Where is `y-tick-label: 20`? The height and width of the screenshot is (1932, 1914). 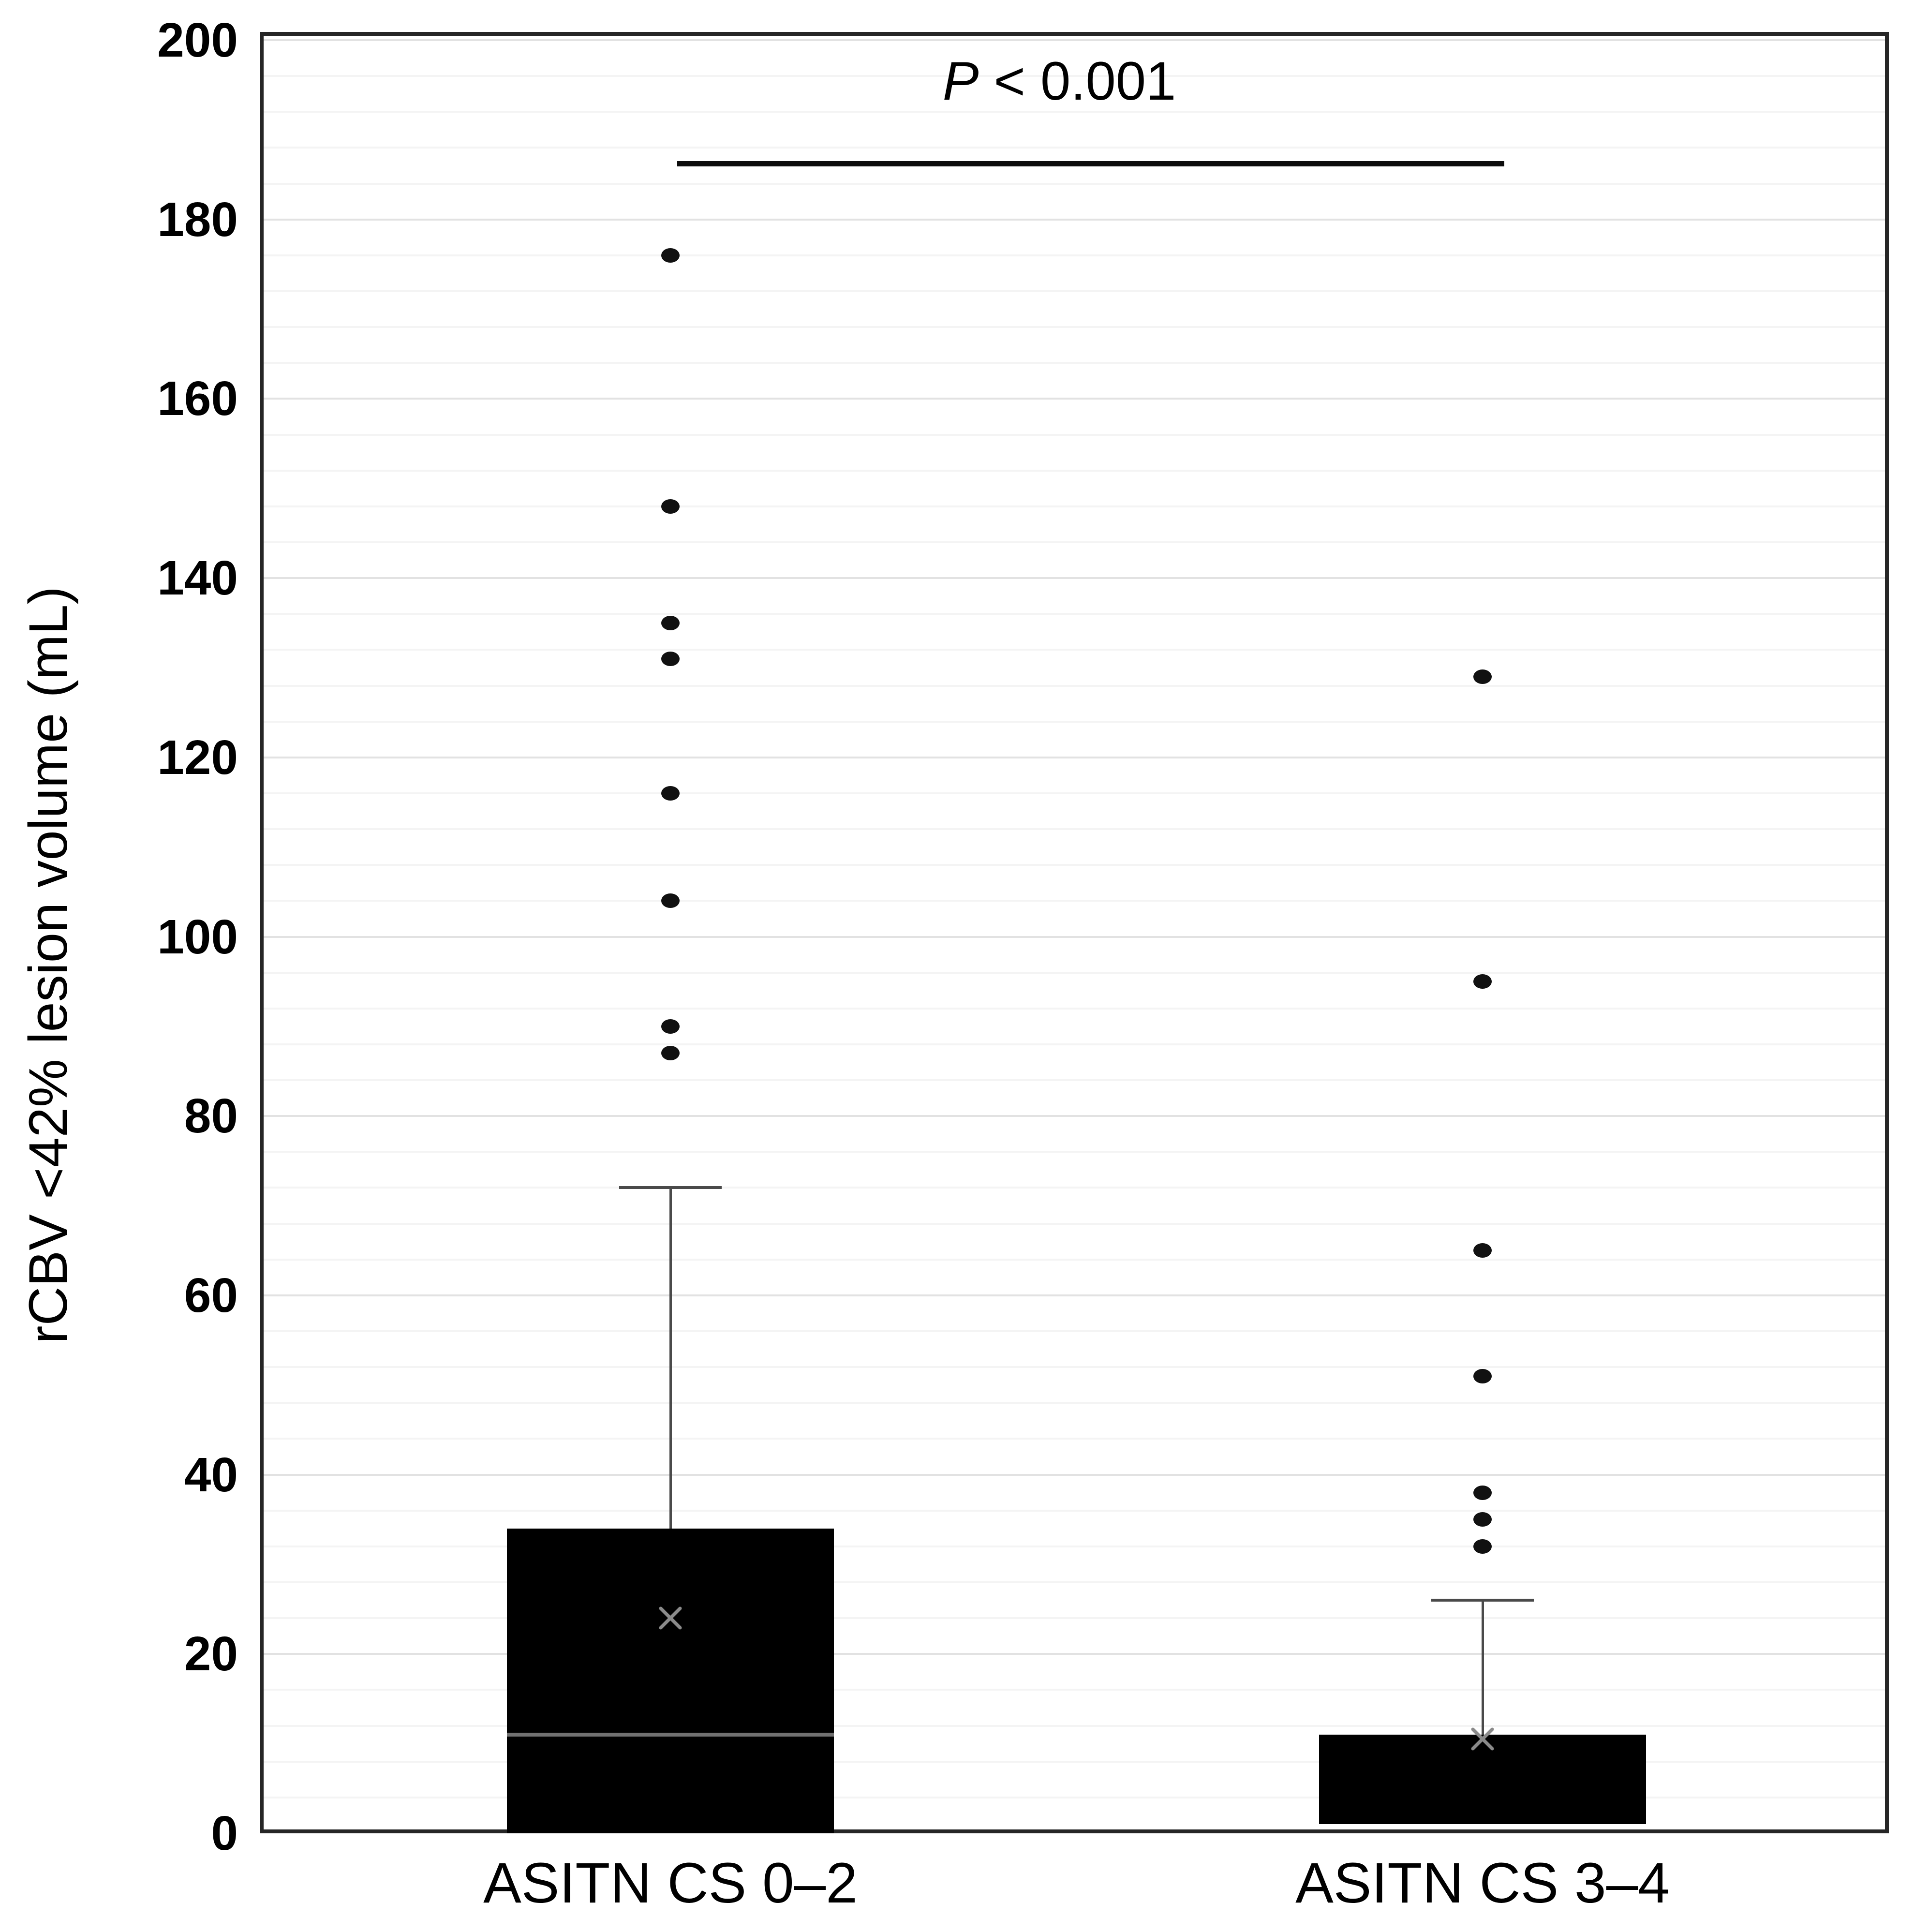
y-tick-label: 20 is located at coordinates (211, 1654).